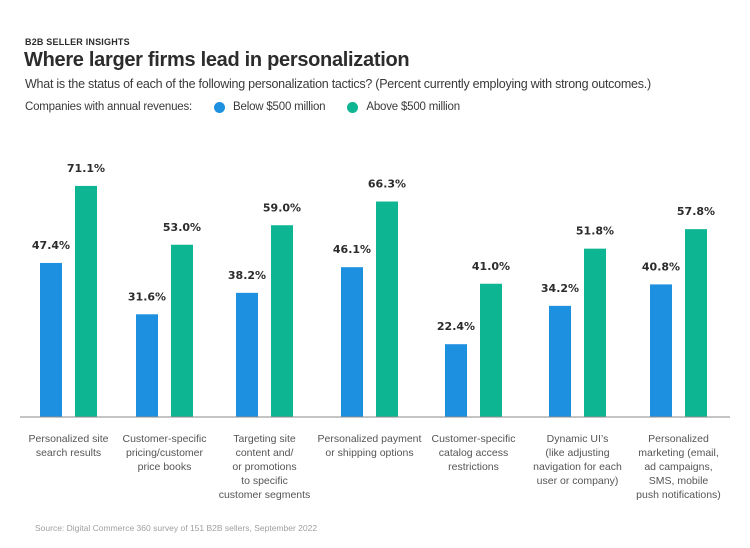  Describe the element at coordinates (147, 296) in the screenshot. I see `data-label-below-1: 31.6%` at that location.